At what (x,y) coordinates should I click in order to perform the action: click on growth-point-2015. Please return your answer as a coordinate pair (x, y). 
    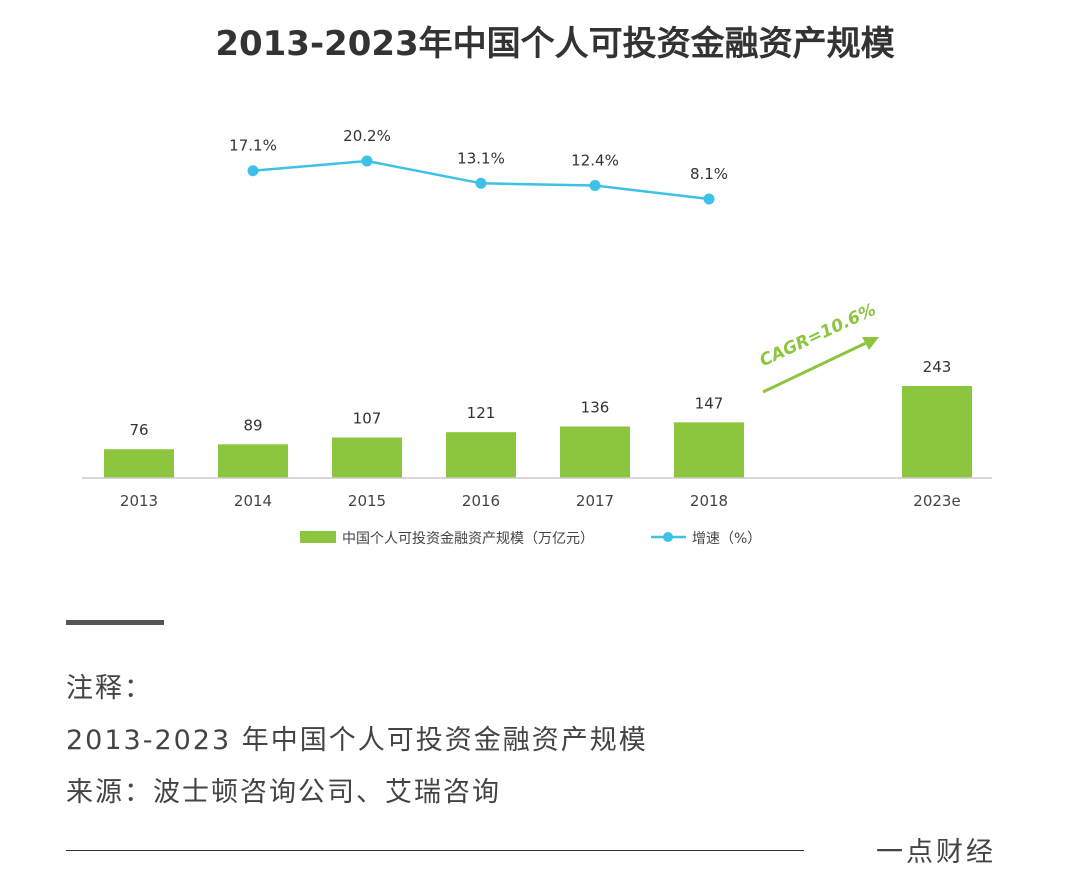
    Looking at the image, I should click on (367, 161).